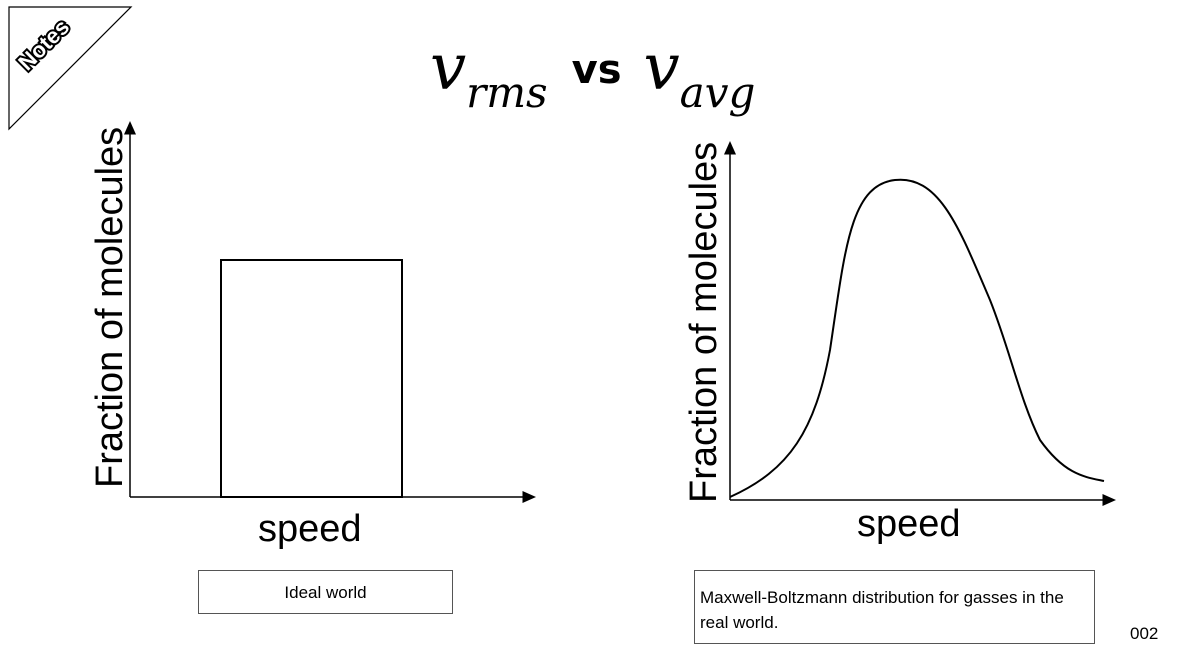 This screenshot has width=1186, height=667. Describe the element at coordinates (640, 68) in the screenshot. I see `slide-title: vrms vs vavg` at that location.